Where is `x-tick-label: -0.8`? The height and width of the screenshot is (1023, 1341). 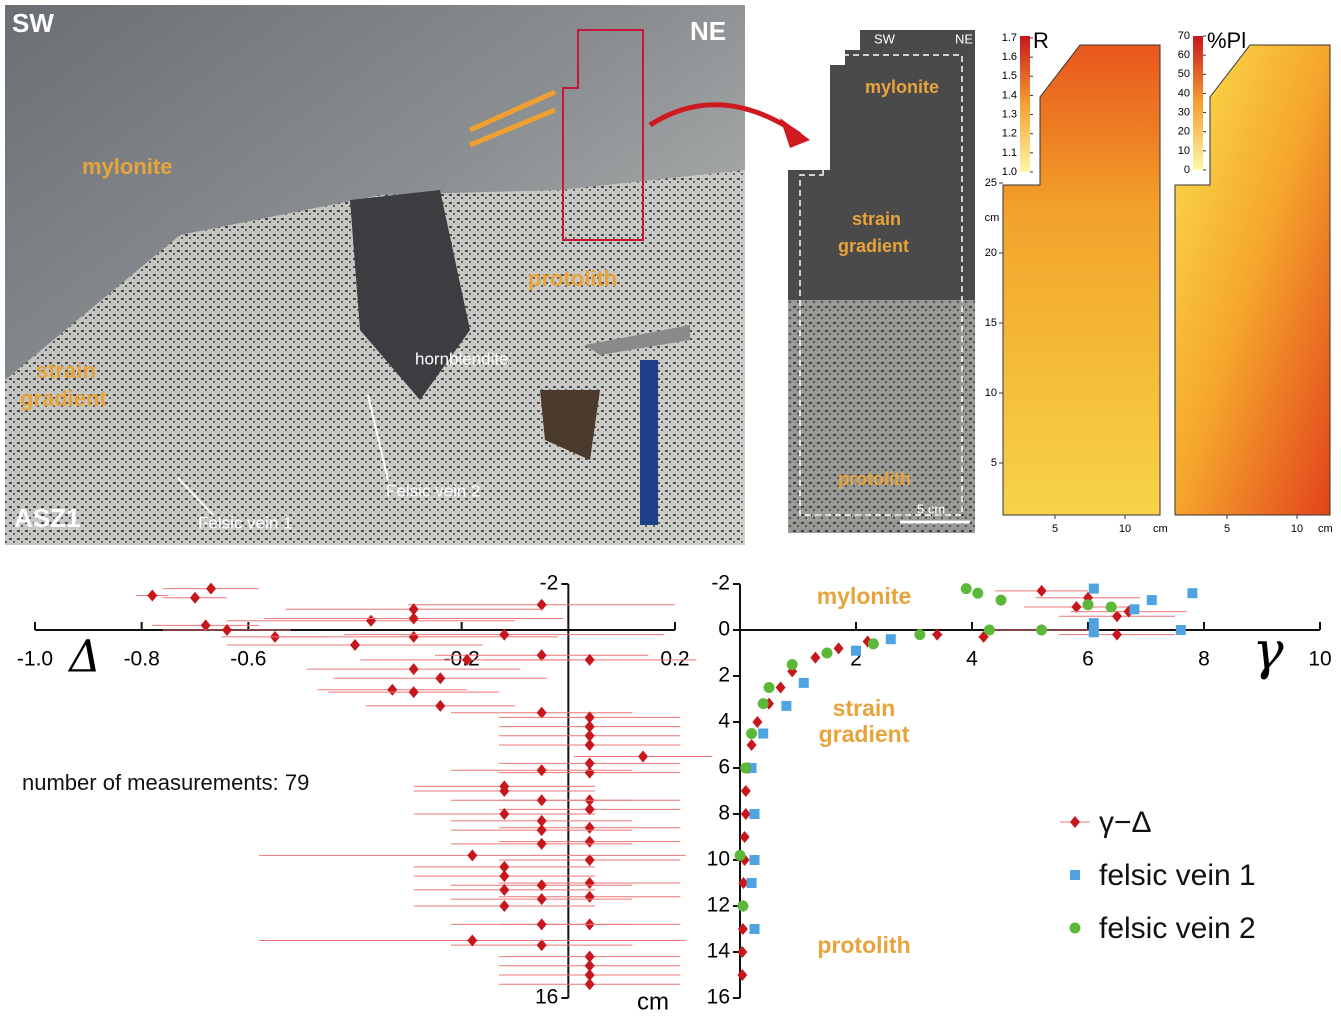 x-tick-label: -0.8 is located at coordinates (142, 659).